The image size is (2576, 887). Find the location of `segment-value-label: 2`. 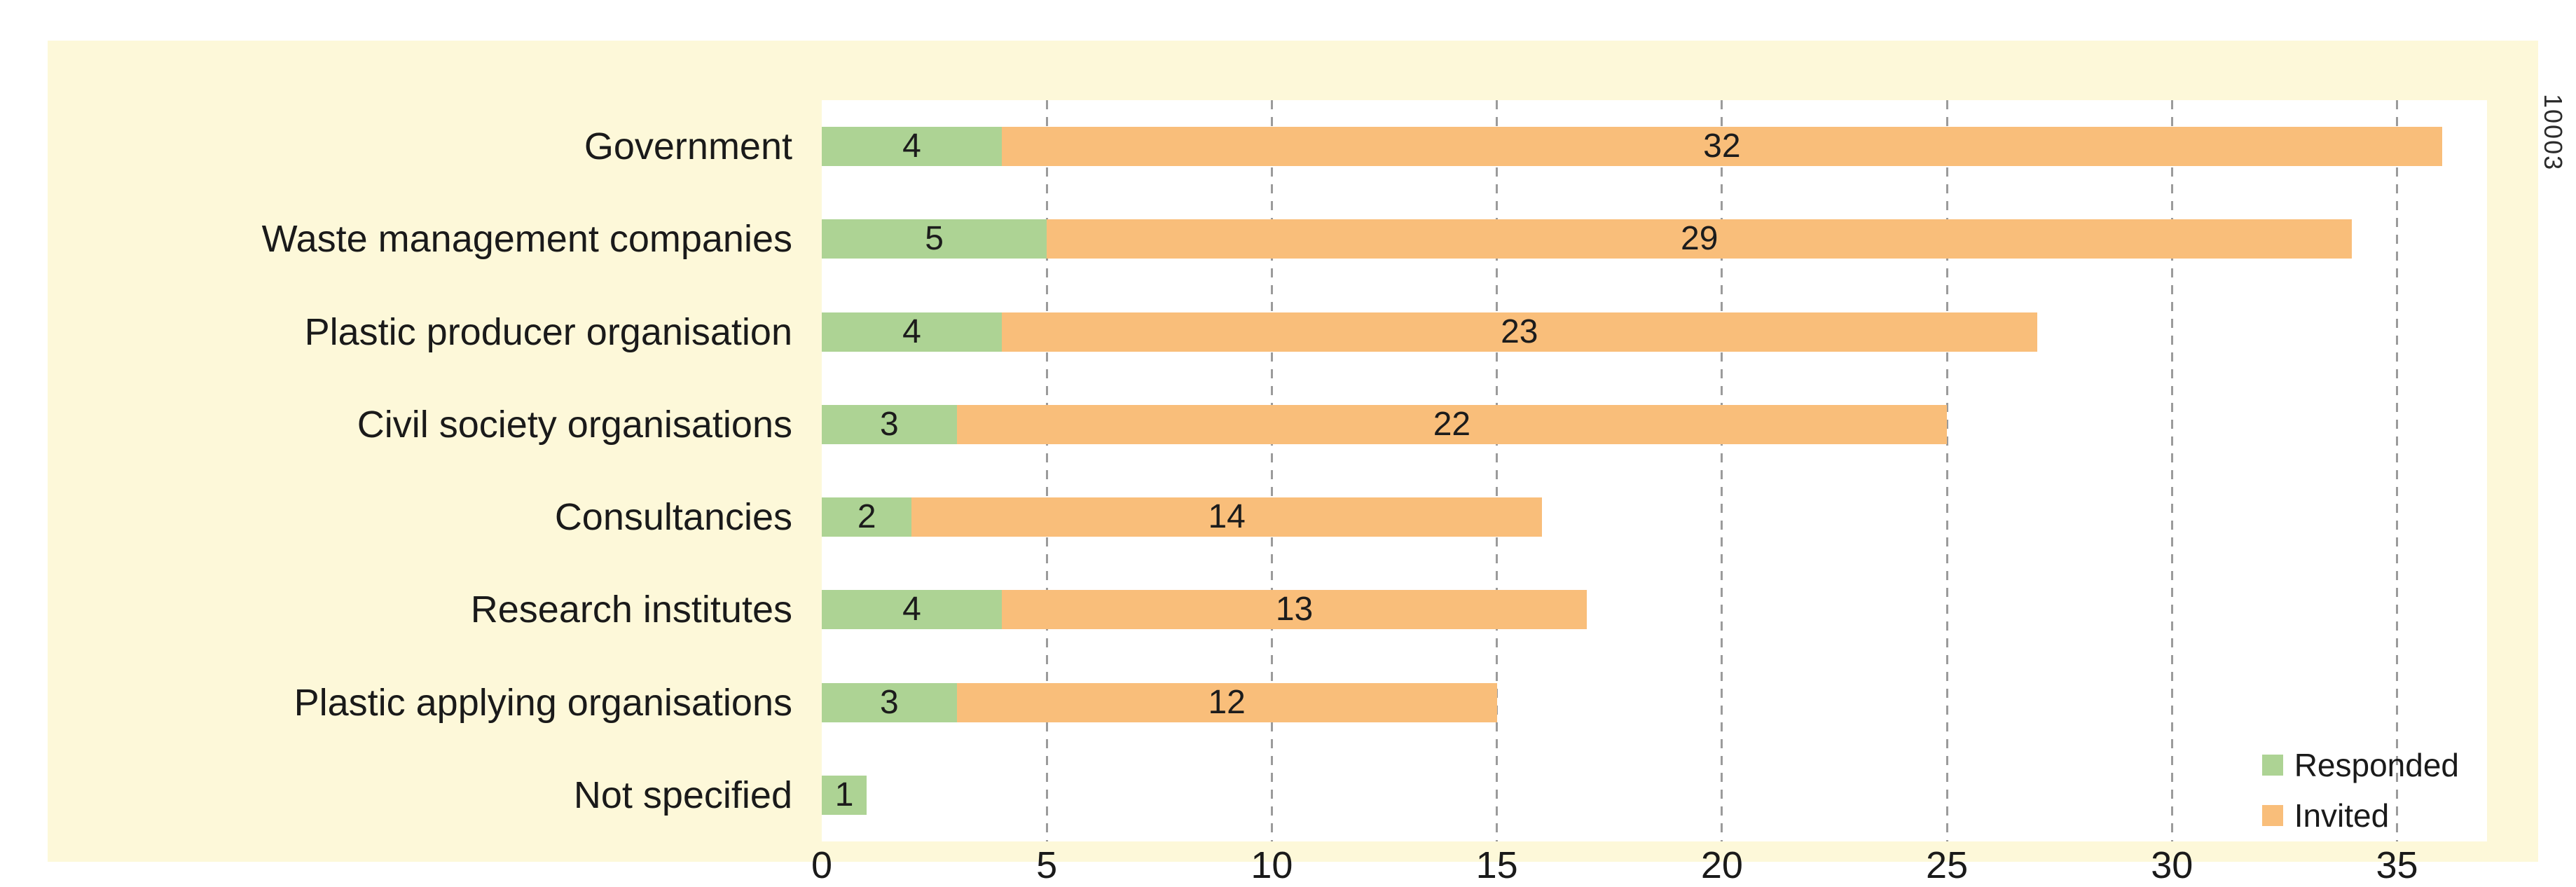

segment-value-label: 2 is located at coordinates (866, 517).